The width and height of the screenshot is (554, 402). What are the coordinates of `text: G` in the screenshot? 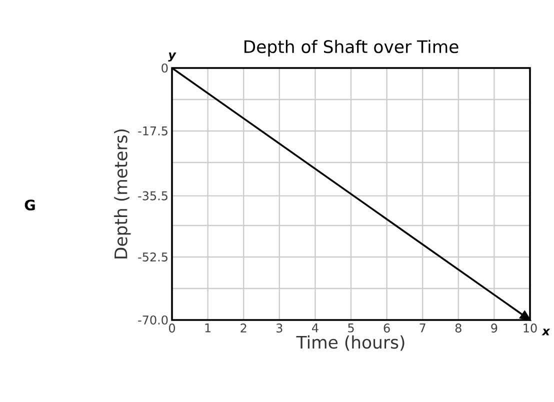 It's located at (29, 205).